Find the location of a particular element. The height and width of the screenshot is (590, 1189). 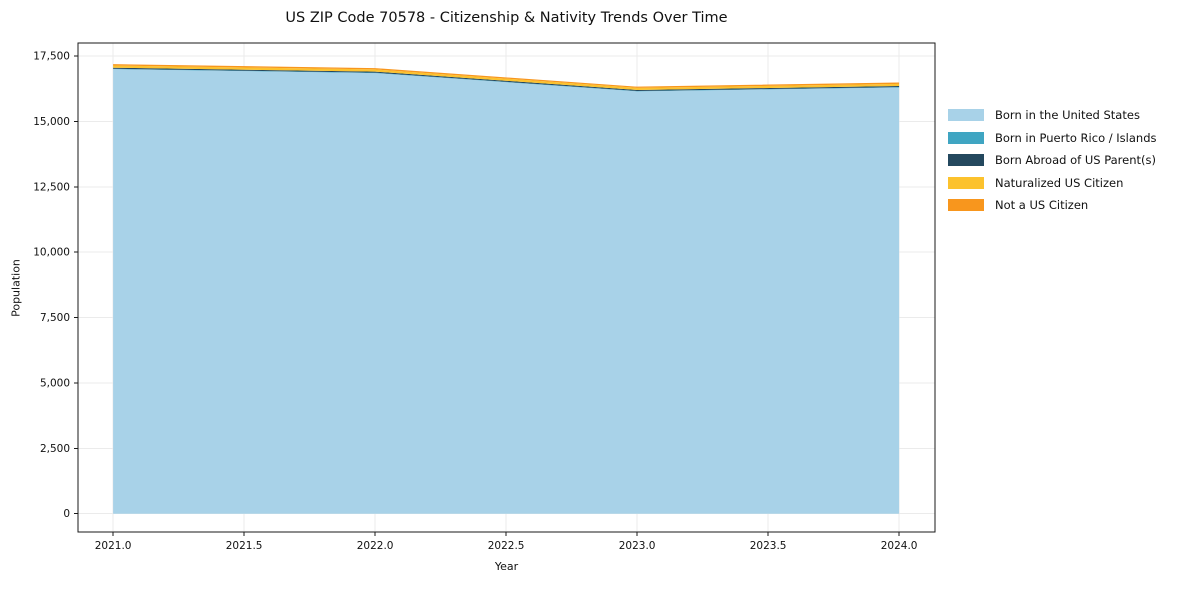

legend-item: Naturalized US Citizen is located at coordinates (1052, 183).